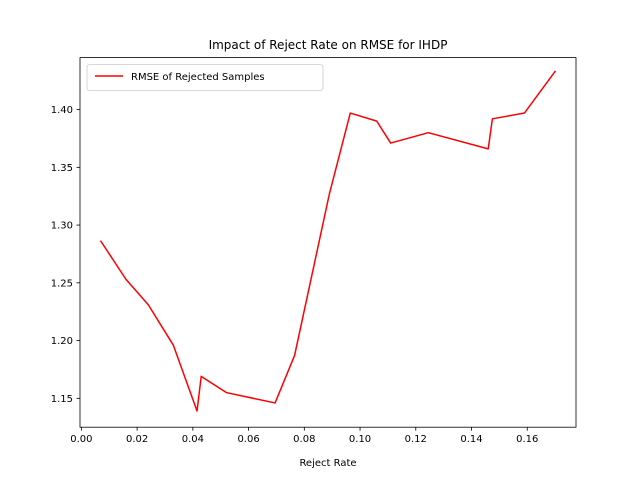 The height and width of the screenshot is (480, 640). I want to click on y-tick-label: 1.35, so click(62, 168).